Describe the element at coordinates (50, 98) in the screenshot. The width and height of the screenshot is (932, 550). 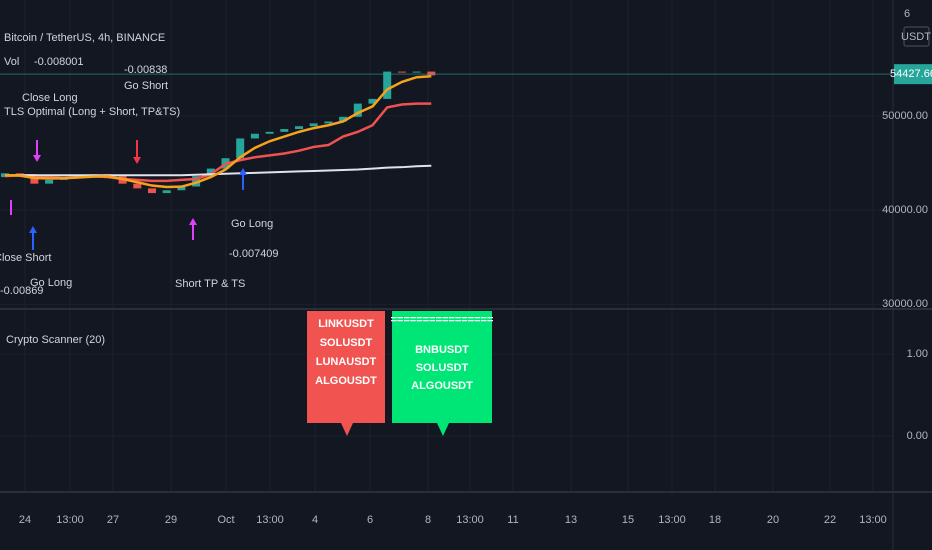
I see `annotation: Close Long` at that location.